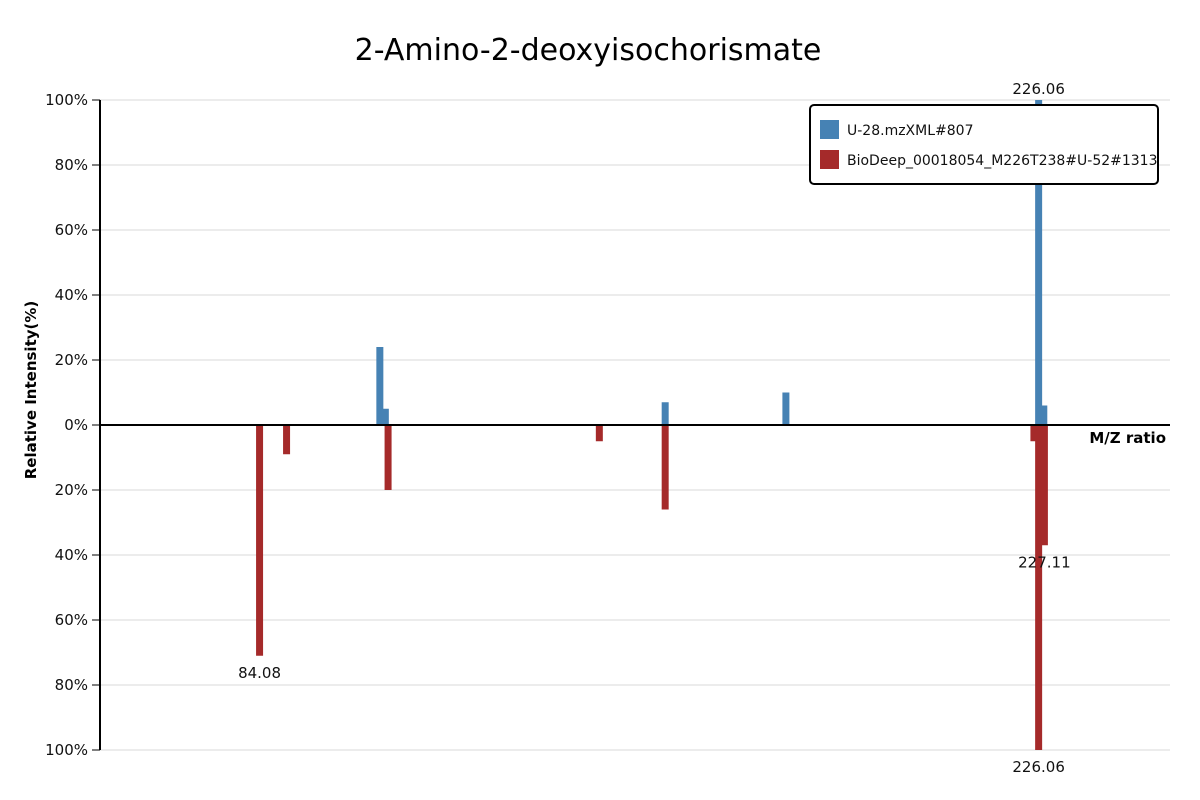 This screenshot has width=1200, height=800. Describe the element at coordinates (1002, 161) in the screenshot. I see `legend-label-reference: BioDeep_00018054_M226T238#U-52#1313` at that location.